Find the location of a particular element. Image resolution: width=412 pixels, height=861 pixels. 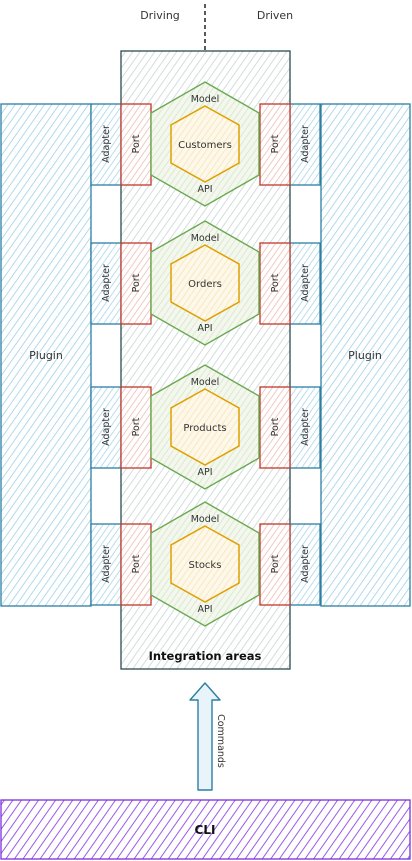

domain-name: Products is located at coordinates (204, 428).